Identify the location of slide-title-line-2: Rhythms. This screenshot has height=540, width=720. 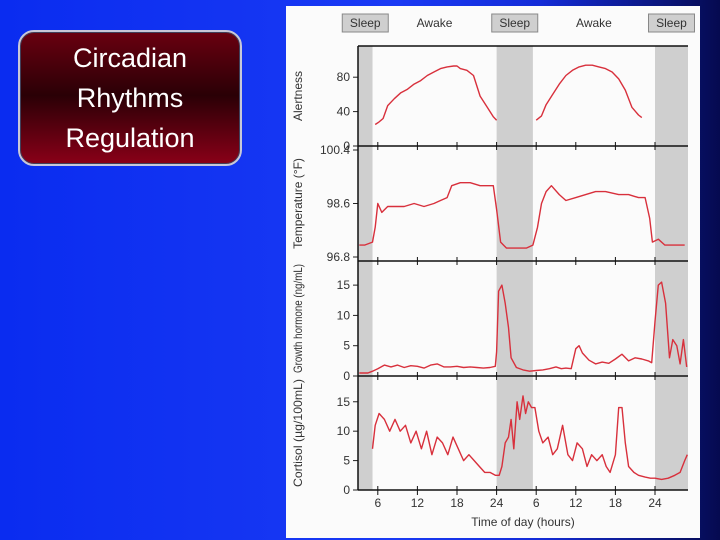
(130, 98).